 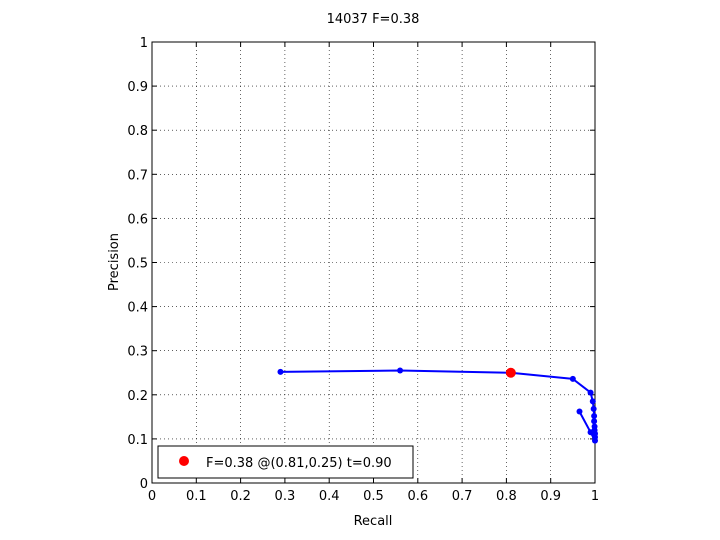 I want to click on pr-curve-line, so click(x=438, y=405).